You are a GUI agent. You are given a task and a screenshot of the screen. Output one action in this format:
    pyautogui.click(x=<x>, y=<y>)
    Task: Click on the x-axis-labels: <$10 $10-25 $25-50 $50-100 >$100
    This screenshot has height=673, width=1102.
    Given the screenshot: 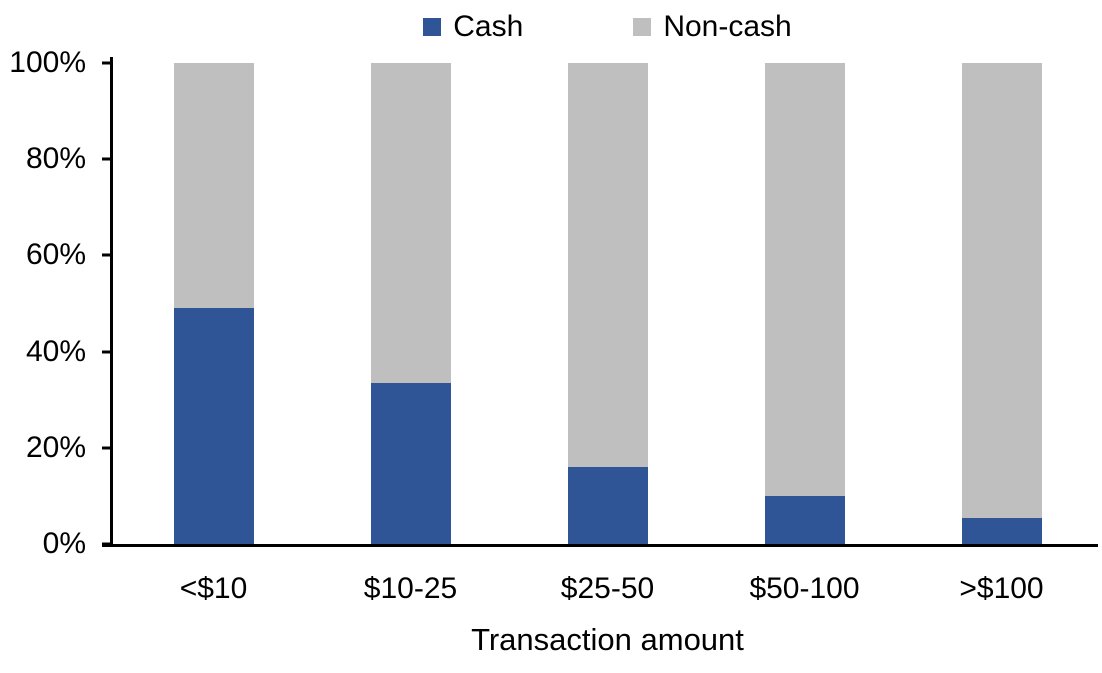 What is the action you would take?
    pyautogui.click(x=607, y=589)
    